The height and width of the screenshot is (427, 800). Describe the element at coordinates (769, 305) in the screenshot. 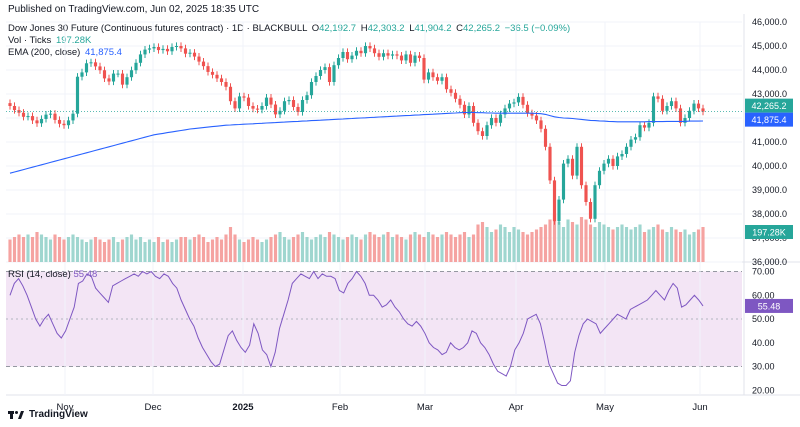

I see `rsi-badge-bg` at that location.